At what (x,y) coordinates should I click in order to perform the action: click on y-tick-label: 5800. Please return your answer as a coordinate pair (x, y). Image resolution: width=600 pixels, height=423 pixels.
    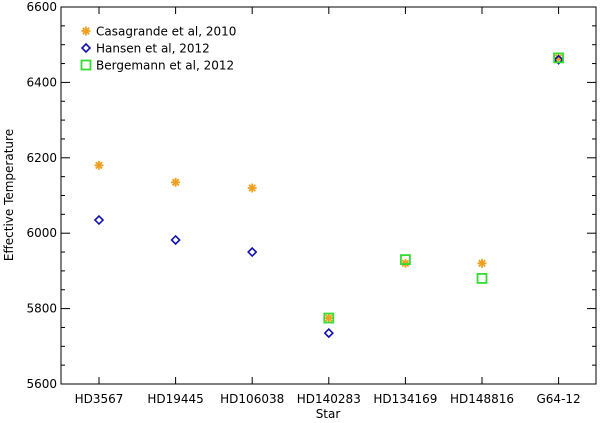
    Looking at the image, I should click on (41, 309).